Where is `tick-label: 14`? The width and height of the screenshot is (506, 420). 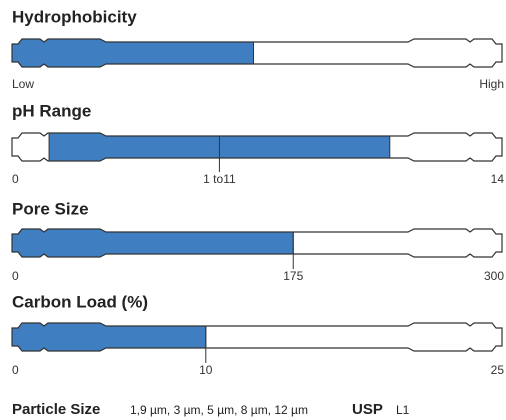 tick-label: 14 is located at coordinates (498, 179).